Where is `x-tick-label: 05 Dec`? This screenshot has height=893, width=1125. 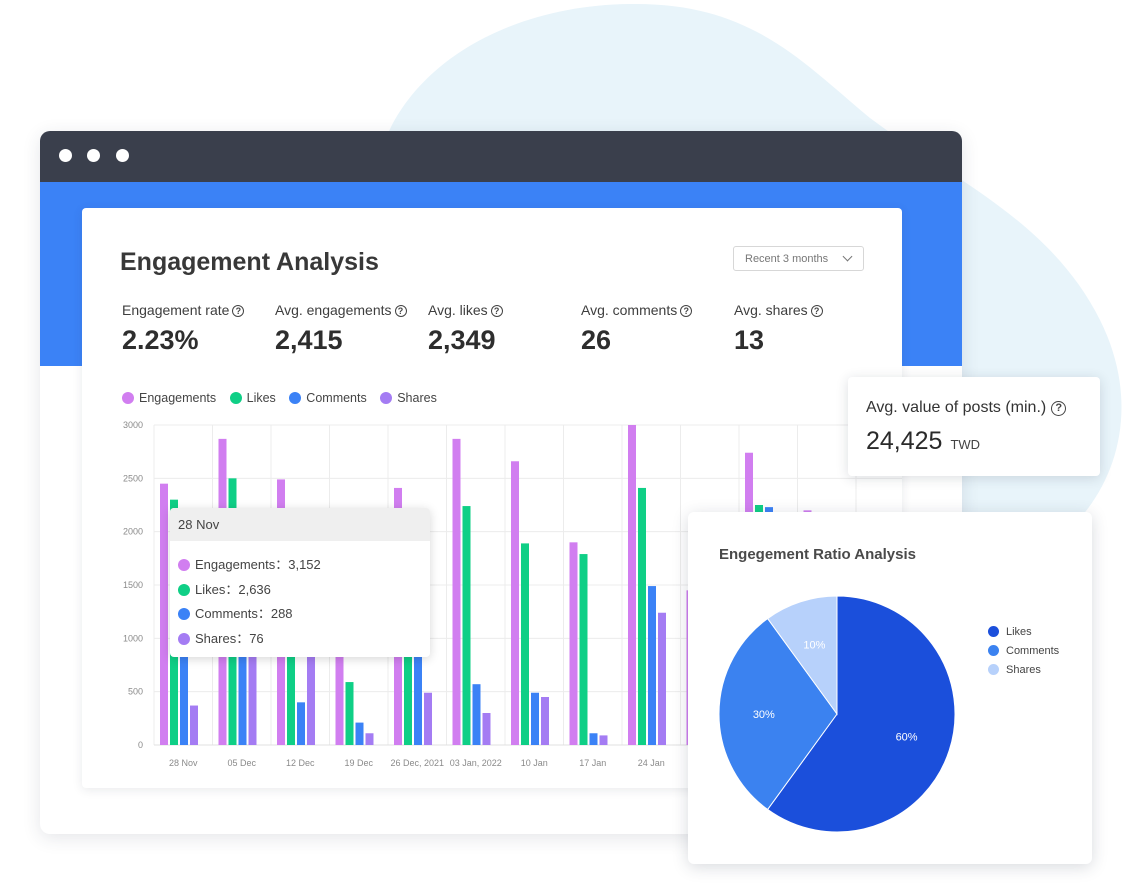
x-tick-label: 05 Dec is located at coordinates (241, 763).